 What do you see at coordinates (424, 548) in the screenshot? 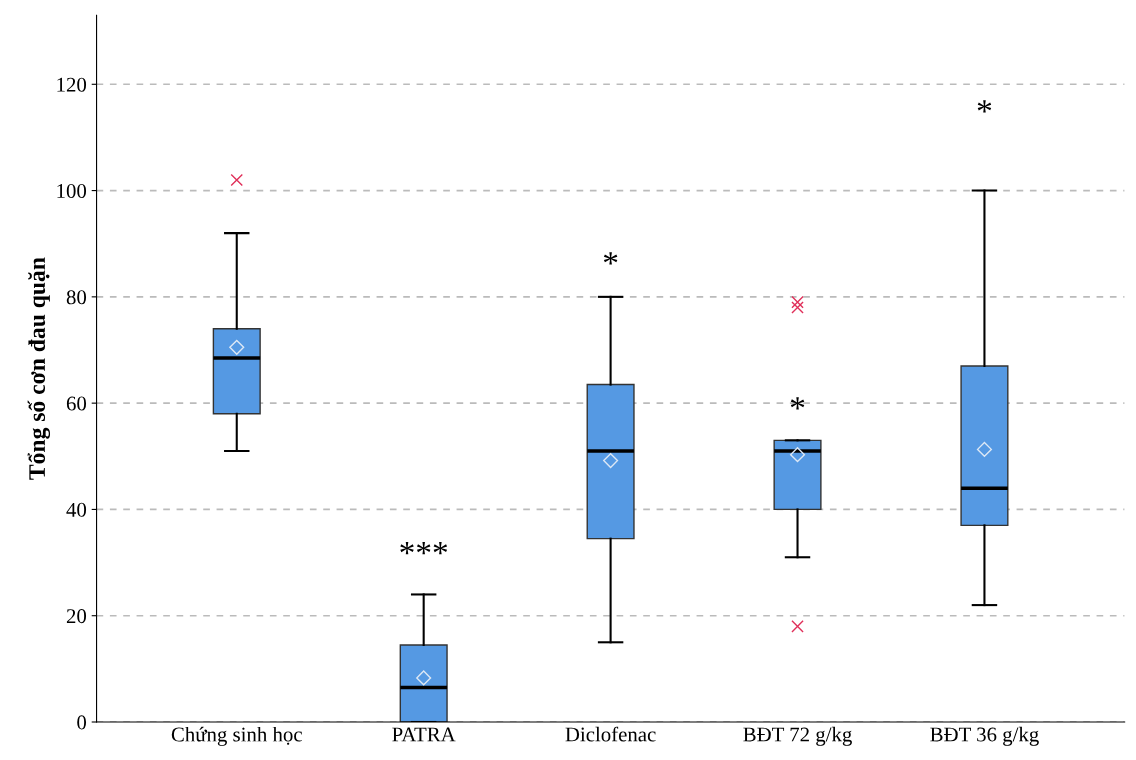
I see `annotation: ***` at bounding box center [424, 548].